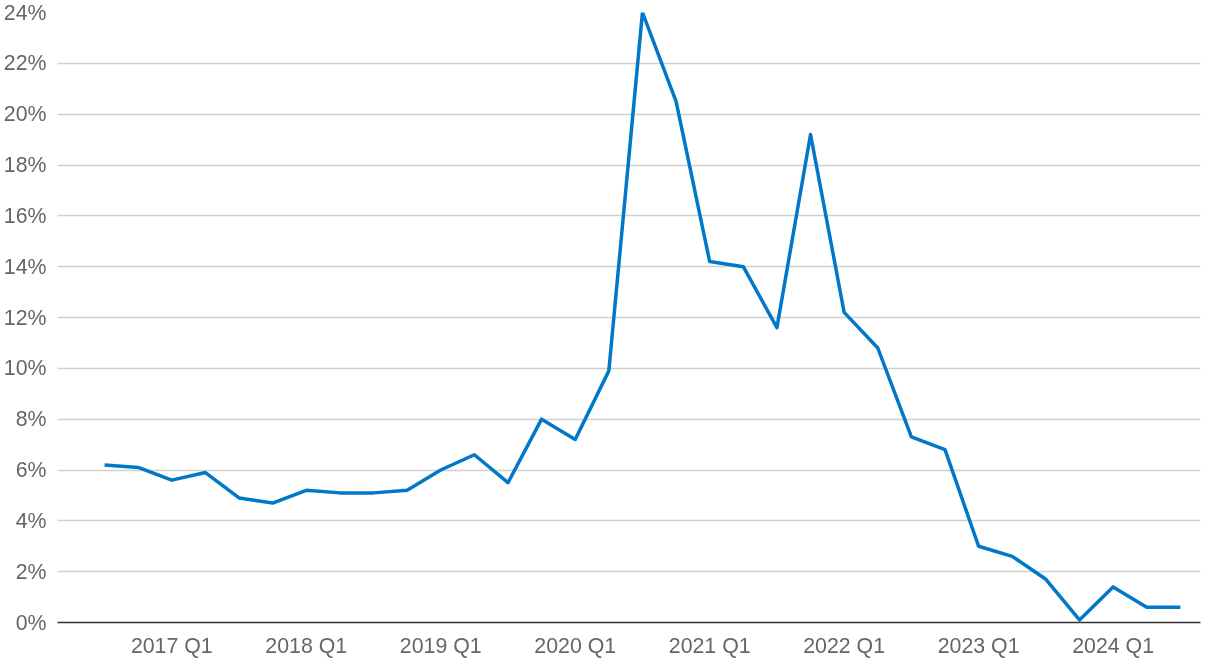  I want to click on x-tick-label: 2022 Q1, so click(844, 645).